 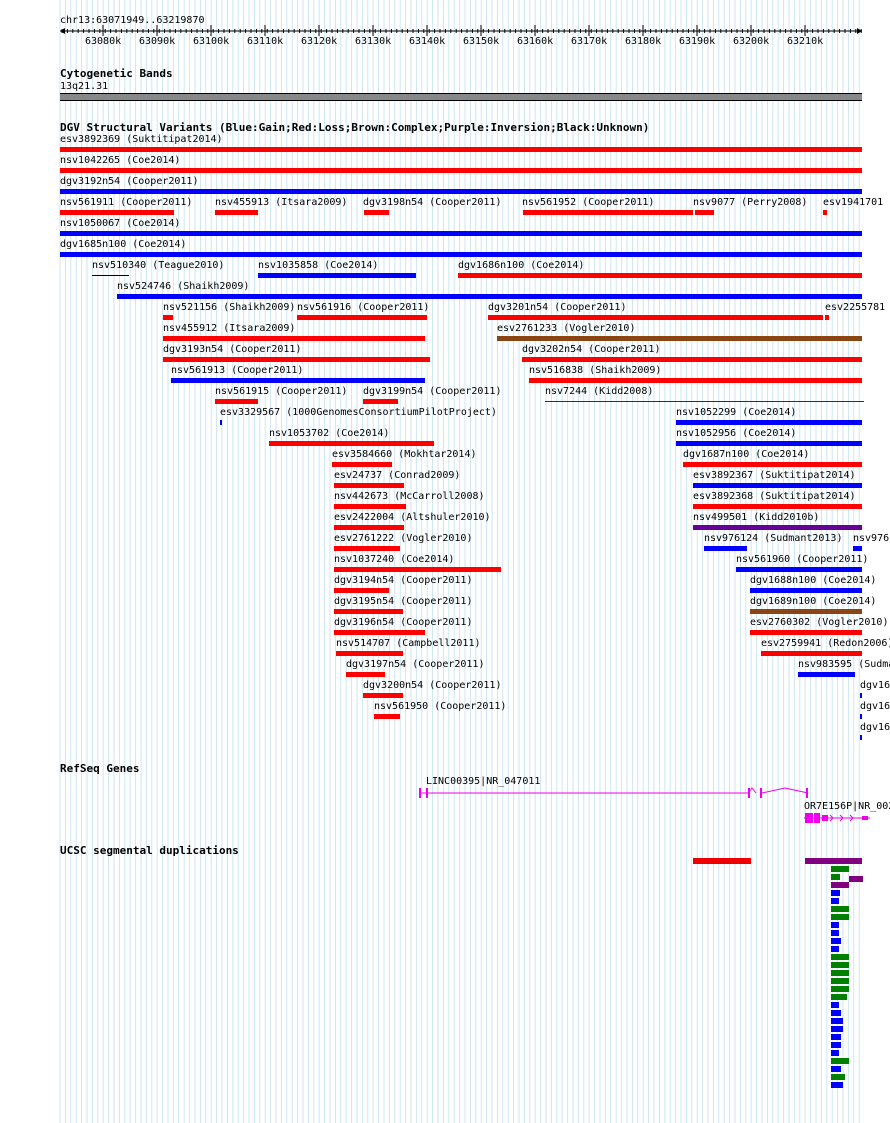 I want to click on variant-label: esv2759941 (Redon2006), so click(x=825, y=643).